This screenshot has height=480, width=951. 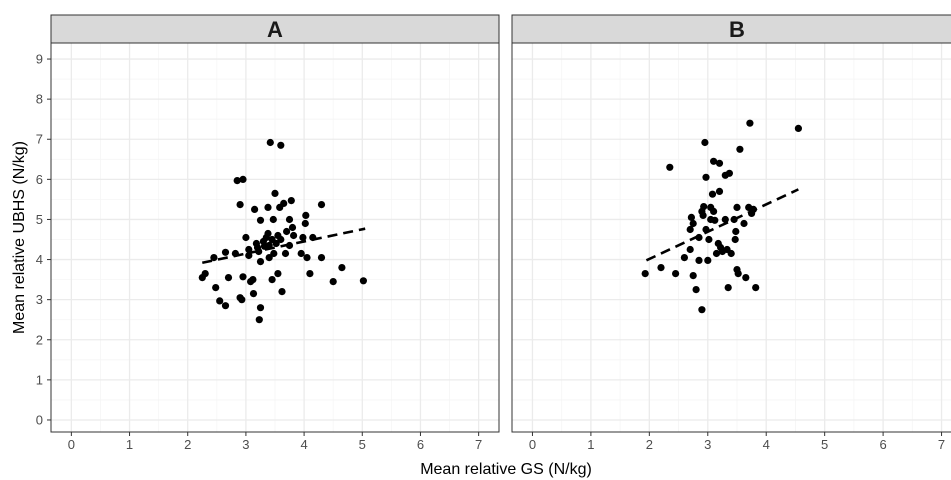 What do you see at coordinates (303, 444) in the screenshot?
I see `x-tick-label: 4` at bounding box center [303, 444].